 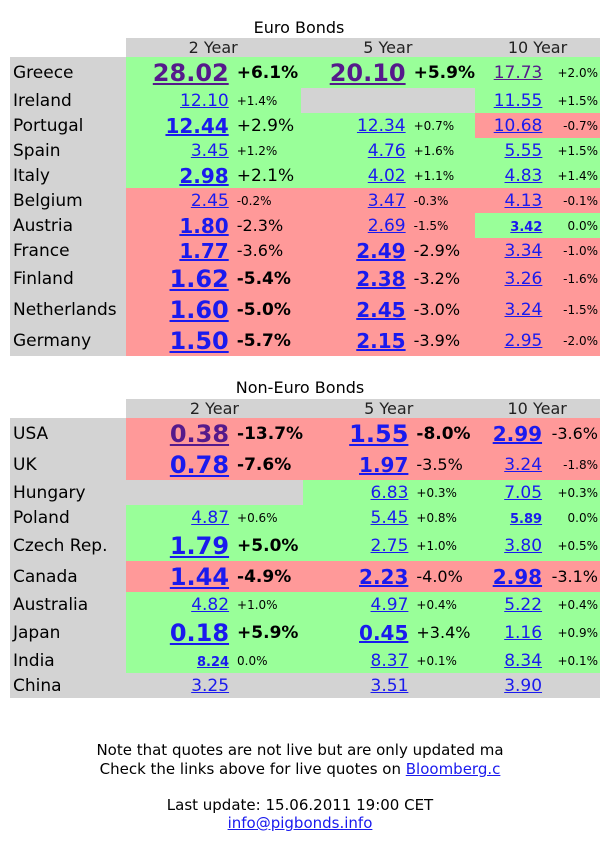 What do you see at coordinates (381, 278) in the screenshot?
I see `yield-quote-link: 2.38` at bounding box center [381, 278].